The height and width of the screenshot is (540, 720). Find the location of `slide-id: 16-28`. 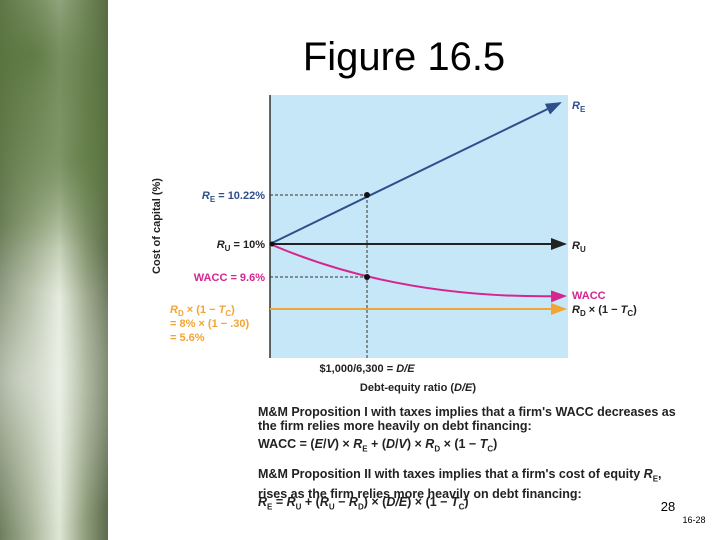

slide-id: 16-28 is located at coordinates (693, 520).